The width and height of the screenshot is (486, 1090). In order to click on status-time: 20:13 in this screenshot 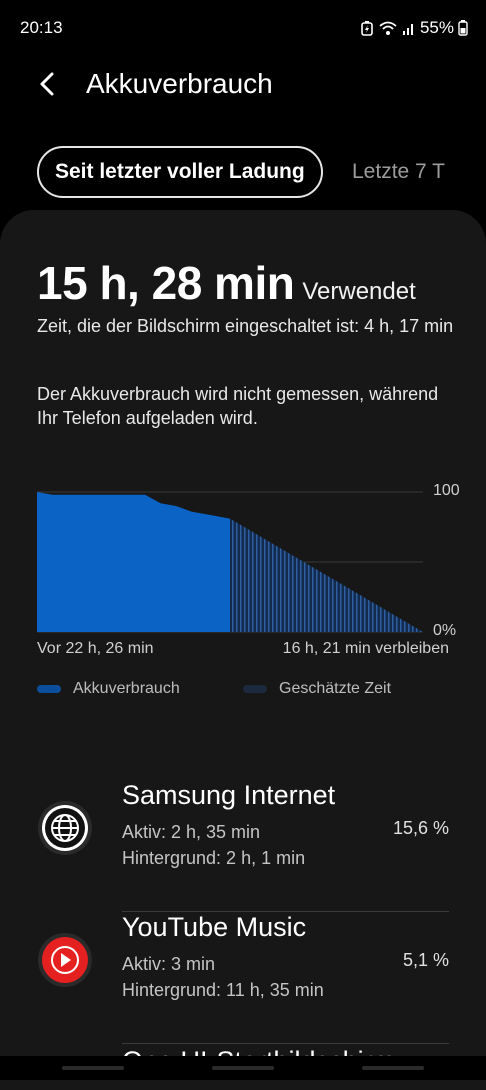, I will do `click(41, 27)`.